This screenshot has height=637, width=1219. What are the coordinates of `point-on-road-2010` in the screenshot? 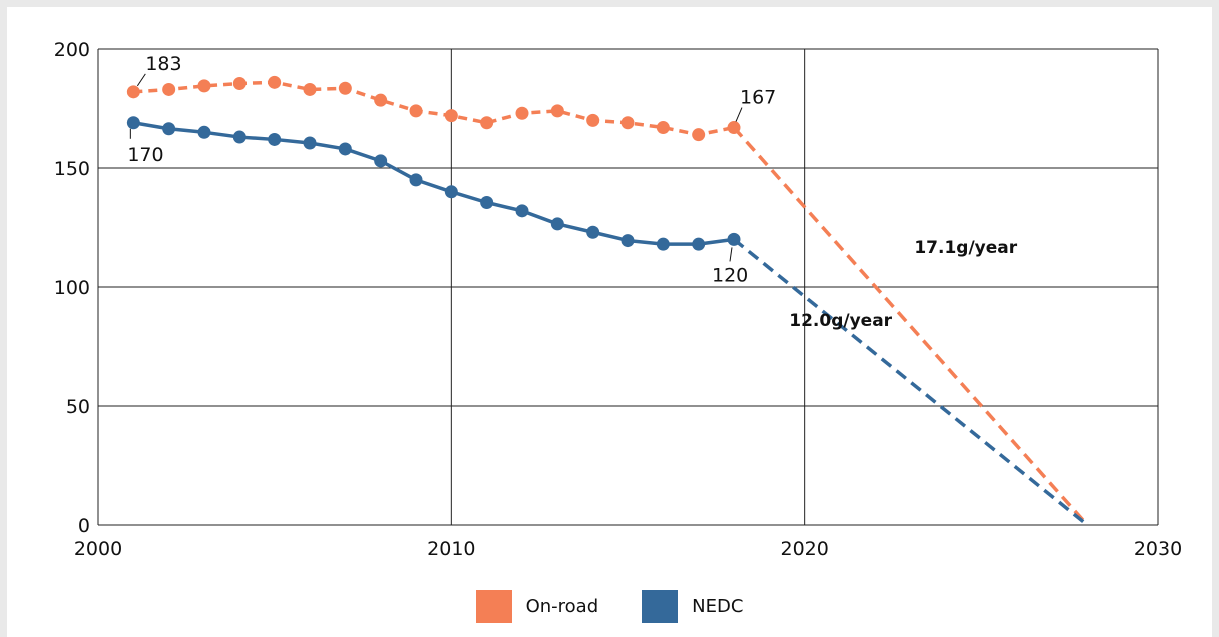 It's located at (451, 116).